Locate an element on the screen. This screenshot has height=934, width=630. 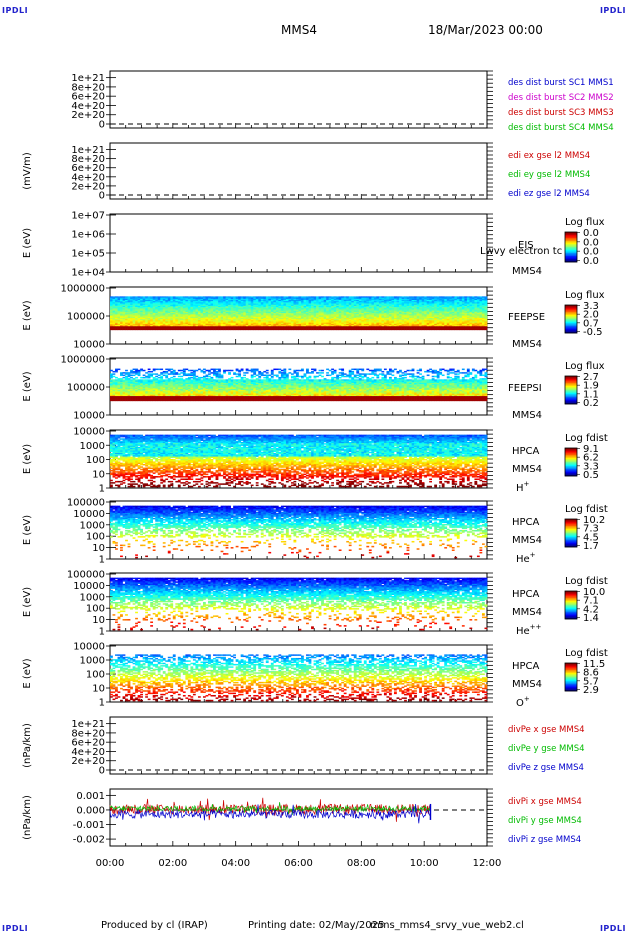
y-tick-label: 100000 is located at coordinates (86, 317).